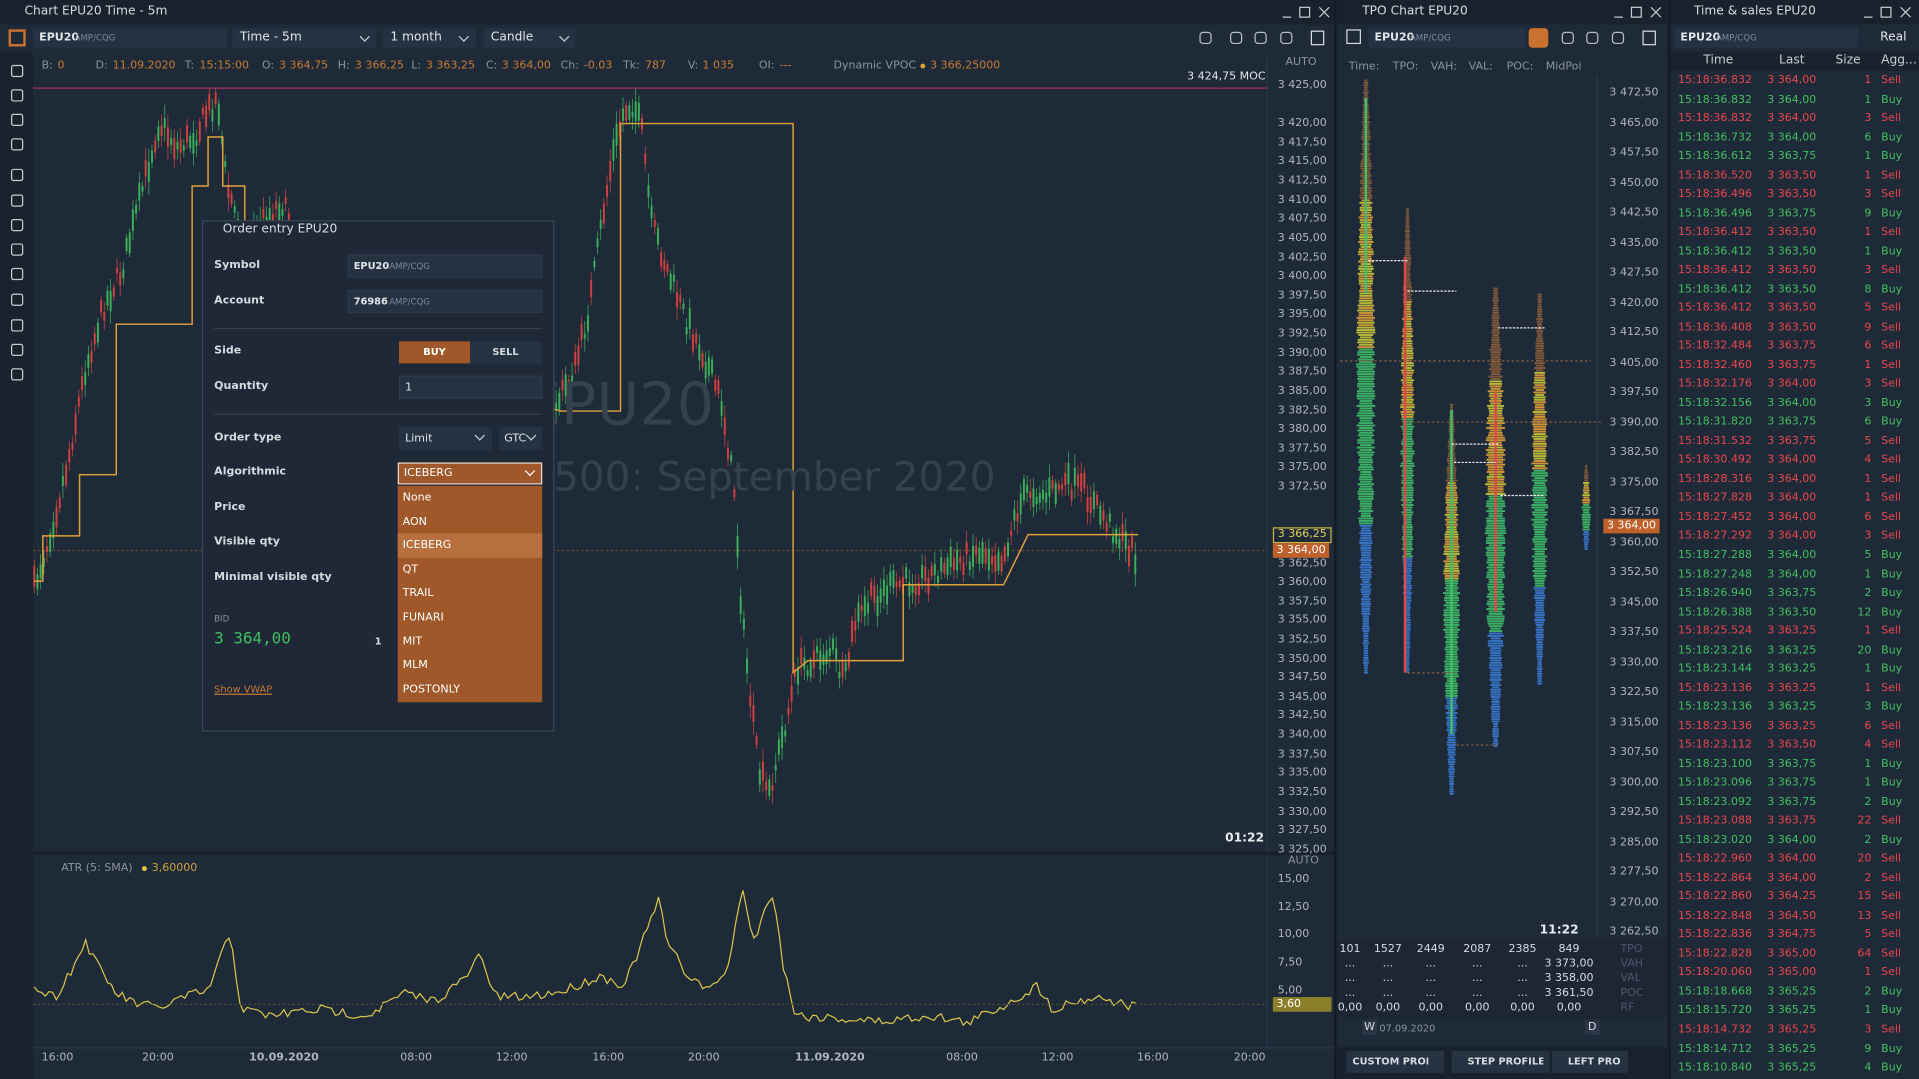 This screenshot has height=1079, width=1919. Describe the element at coordinates (96, 11) in the screenshot. I see `window-title: Chart EPU20 Time - 5m` at that location.